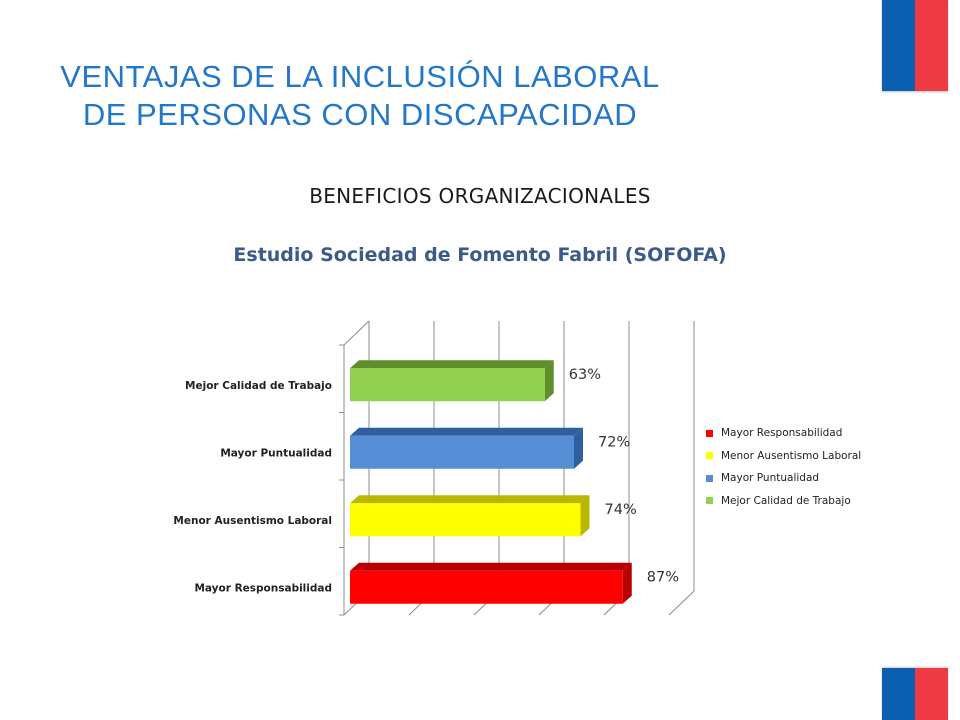 The width and height of the screenshot is (960, 720). I want to click on legend-item: Menor Ausentismo Laboral, so click(783, 456).